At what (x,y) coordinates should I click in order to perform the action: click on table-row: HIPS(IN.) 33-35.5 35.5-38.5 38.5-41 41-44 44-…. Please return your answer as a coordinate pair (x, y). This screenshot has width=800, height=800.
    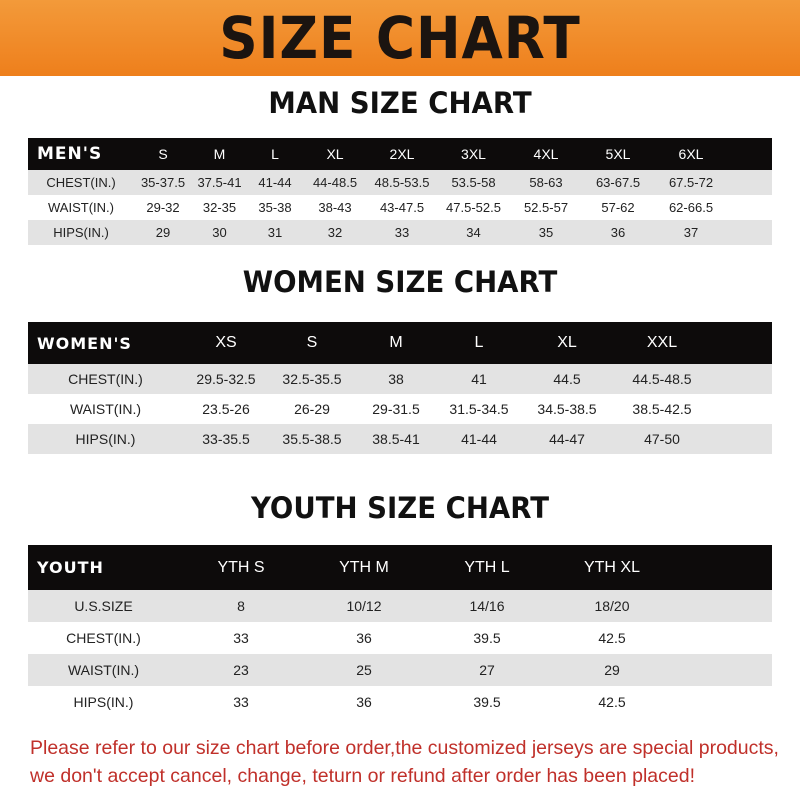
    Looking at the image, I should click on (400, 439).